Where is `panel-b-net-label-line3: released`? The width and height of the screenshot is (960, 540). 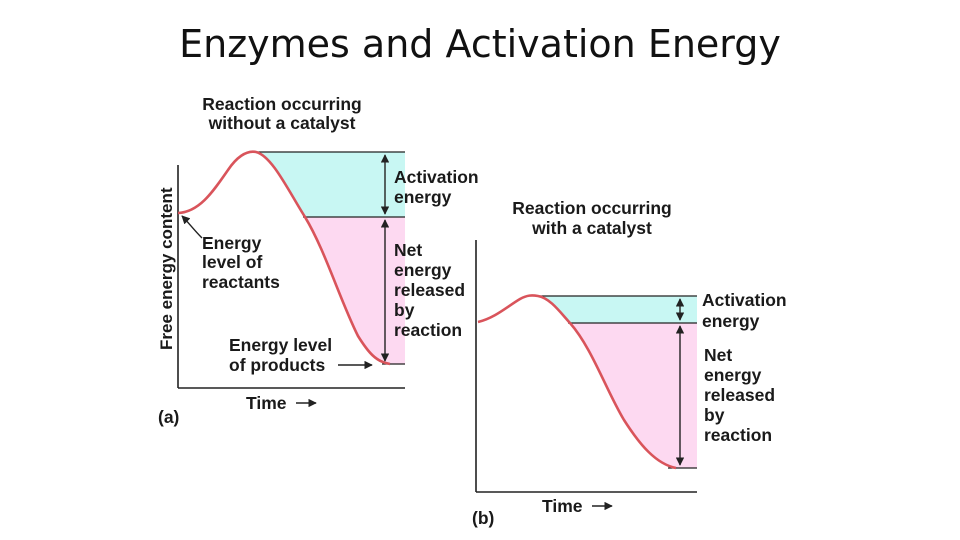
panel-b-net-label-line3: released is located at coordinates (739, 395).